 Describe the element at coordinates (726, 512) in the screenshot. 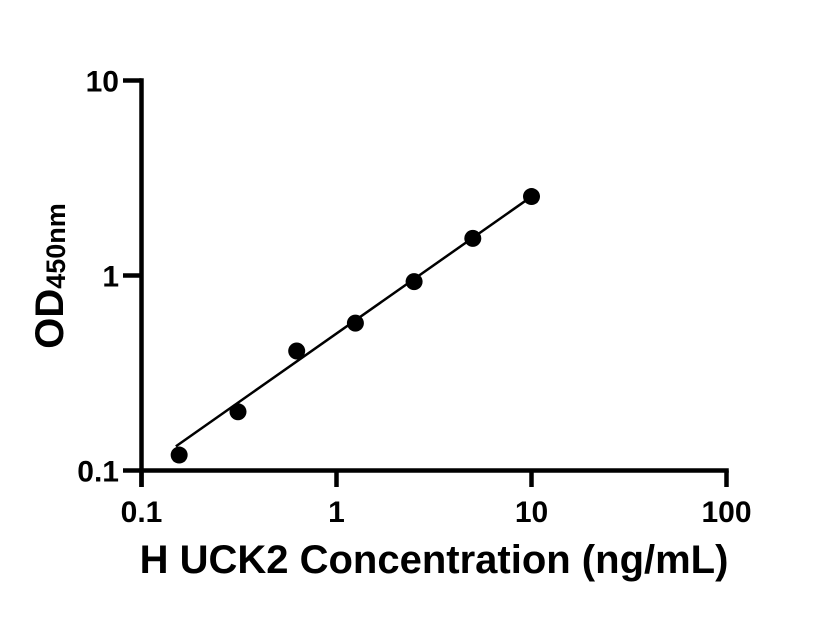

I see `x-tick-label: 100` at that location.